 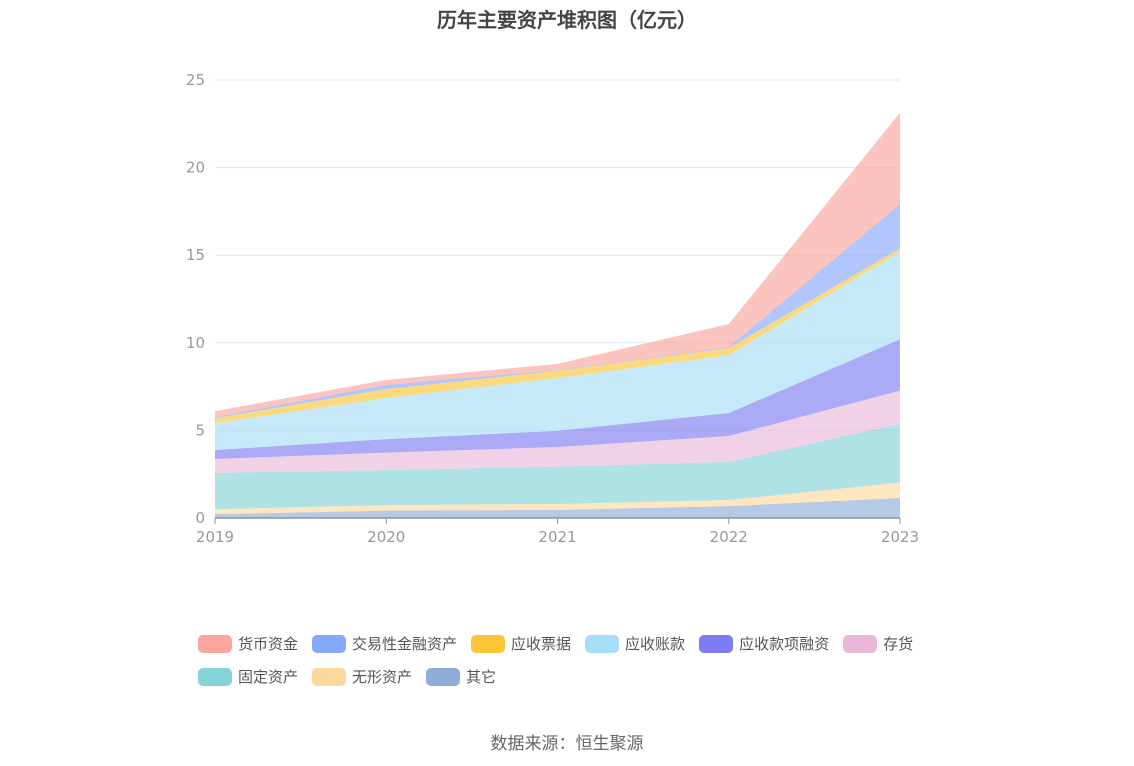 What do you see at coordinates (481, 677) in the screenshot?
I see `legend-label: 其它` at bounding box center [481, 677].